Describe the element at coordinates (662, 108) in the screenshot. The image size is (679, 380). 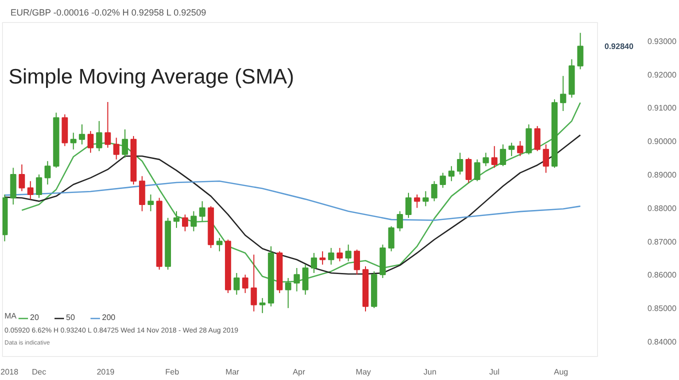
I see `y-tick-label: 0.91000` at that location.